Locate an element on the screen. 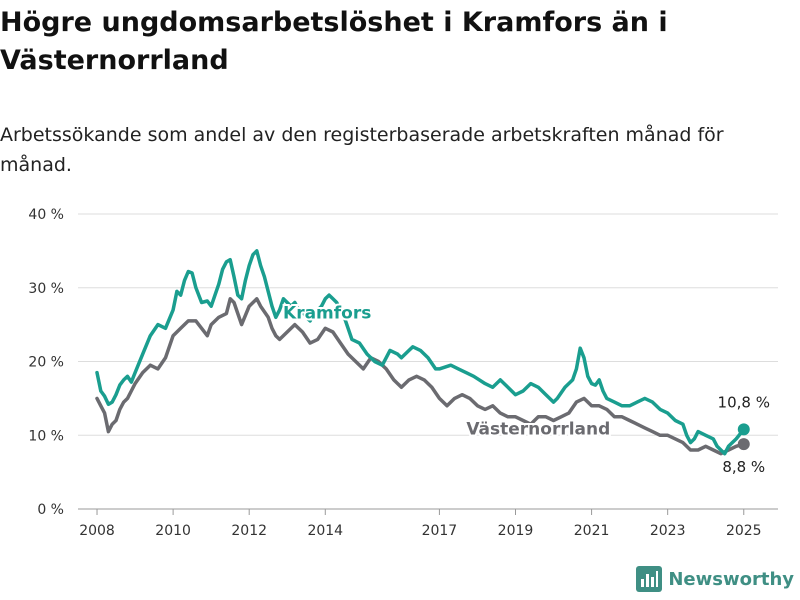 The image size is (800, 600). x-tick-label: 2014 is located at coordinates (325, 531).